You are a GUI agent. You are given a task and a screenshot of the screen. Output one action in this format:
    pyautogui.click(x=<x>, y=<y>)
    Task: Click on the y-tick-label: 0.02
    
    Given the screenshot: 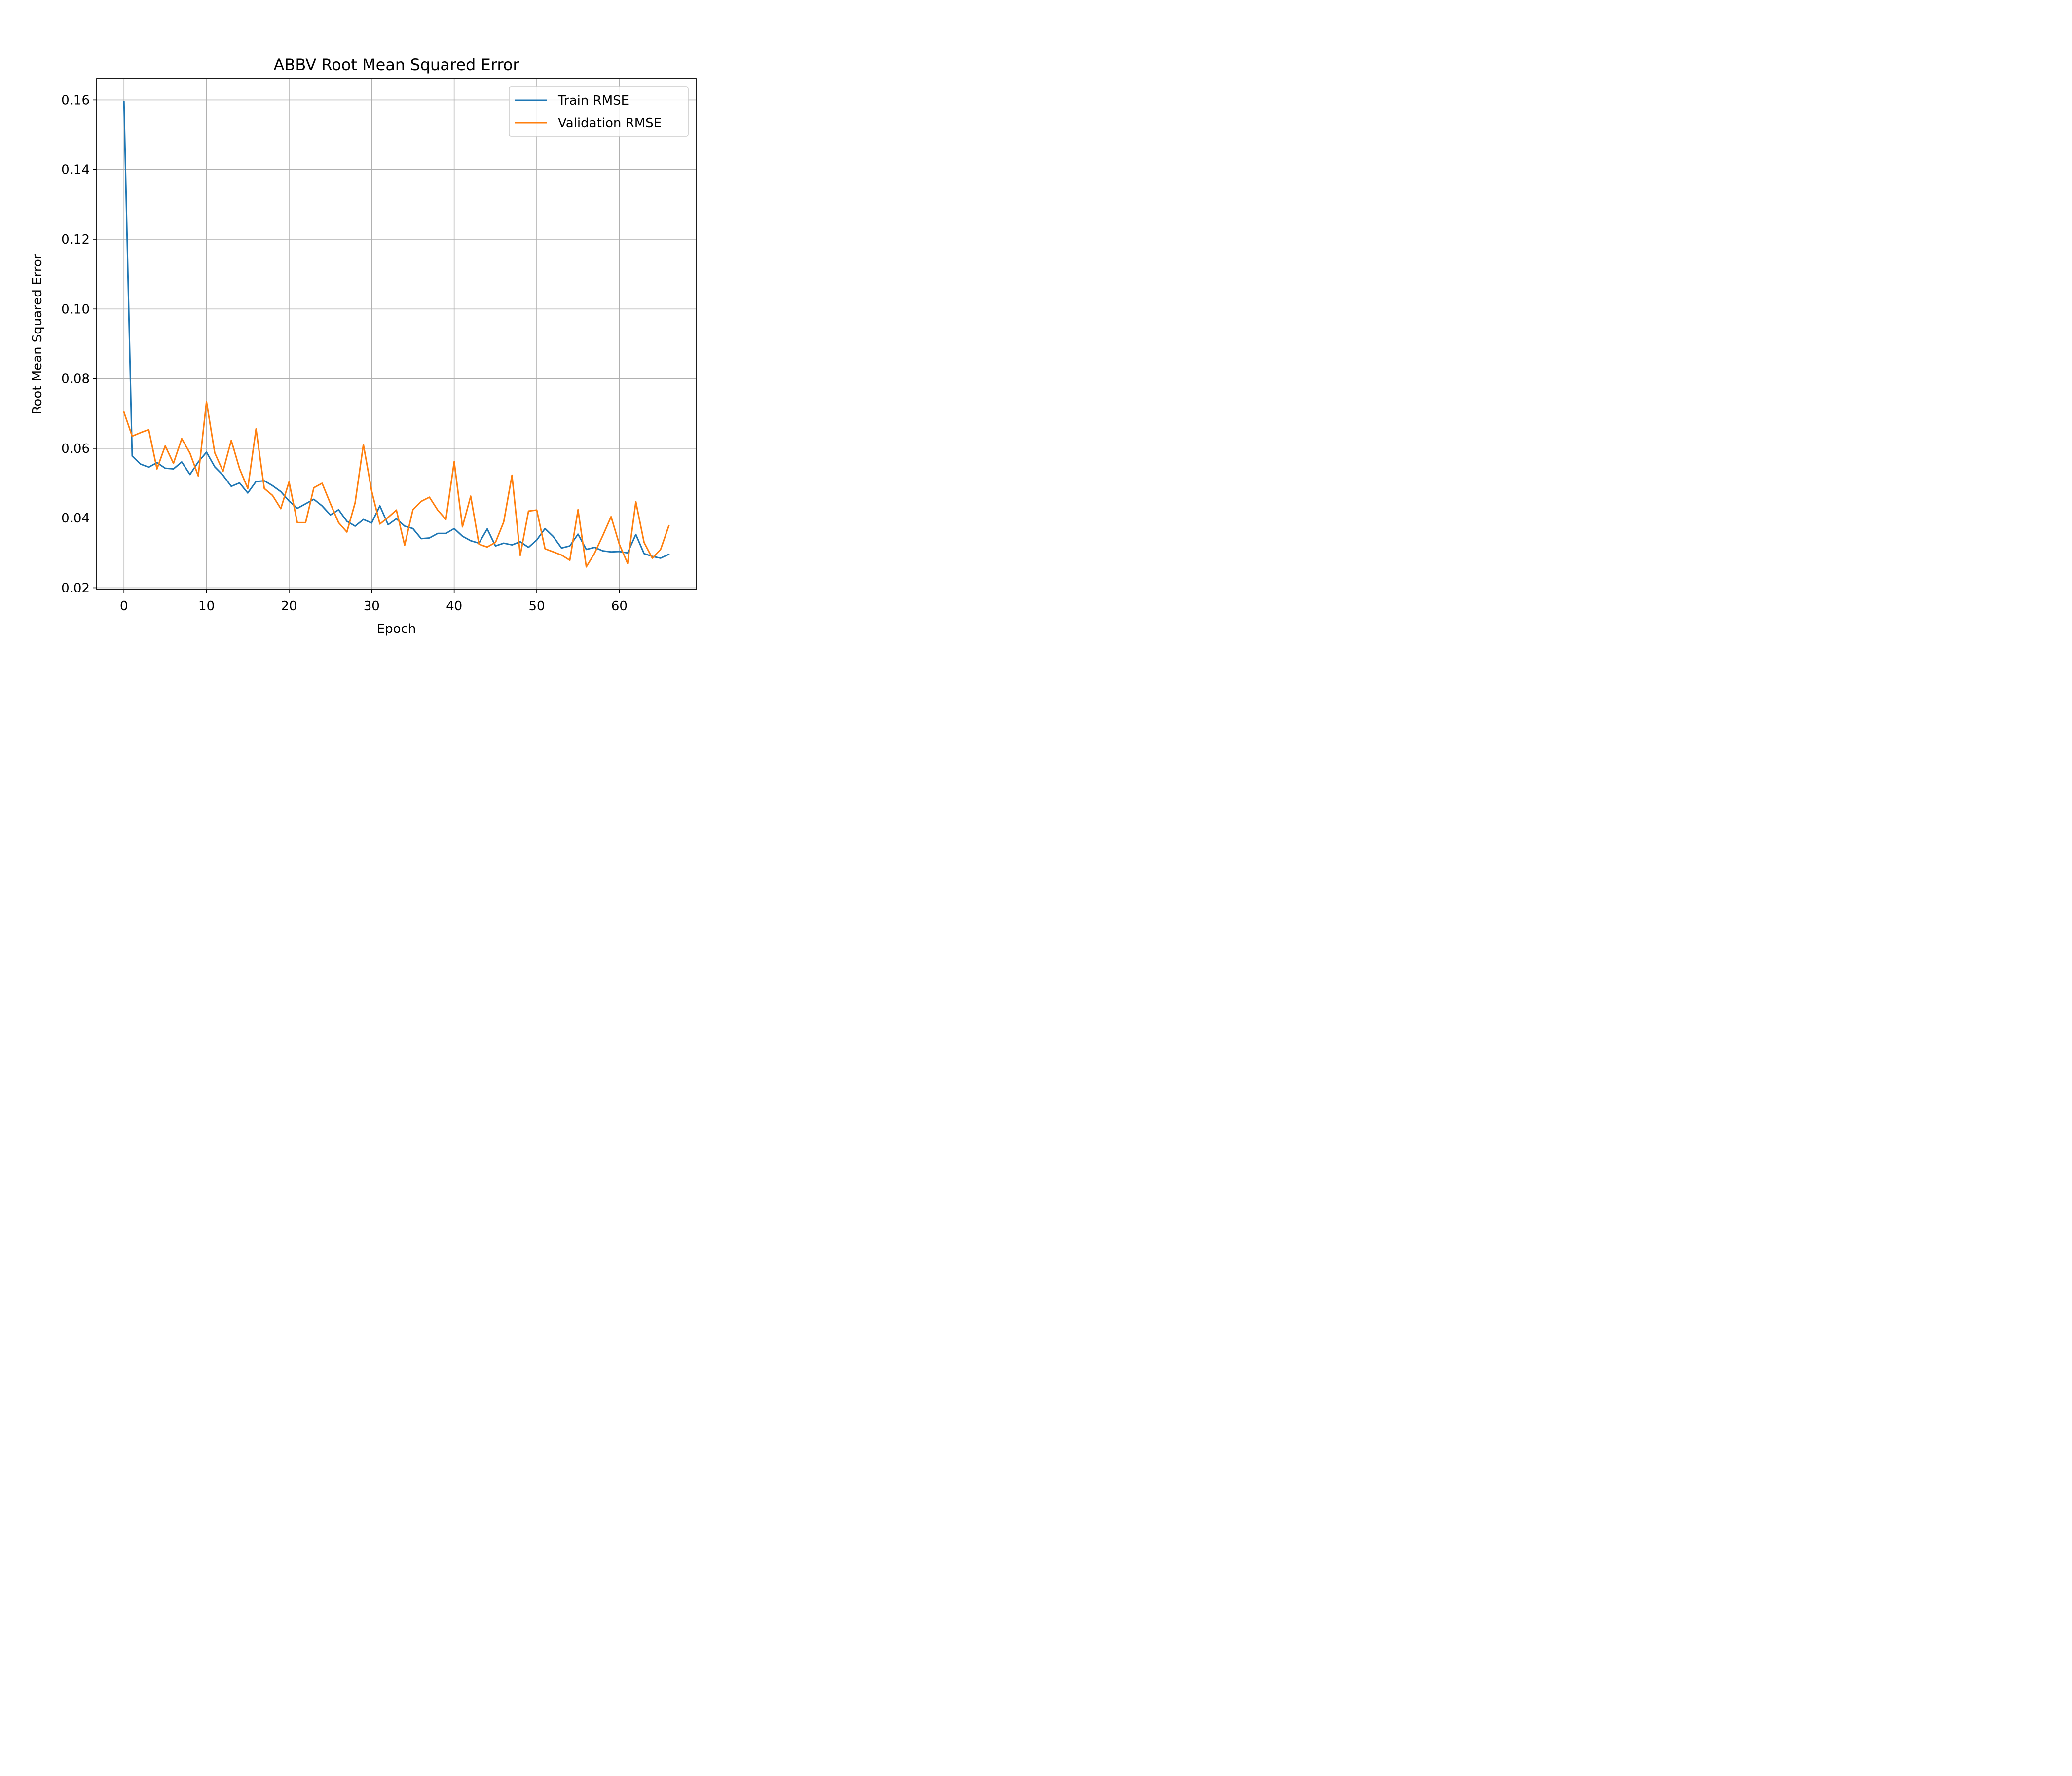 What is the action you would take?
    pyautogui.click(x=75, y=588)
    